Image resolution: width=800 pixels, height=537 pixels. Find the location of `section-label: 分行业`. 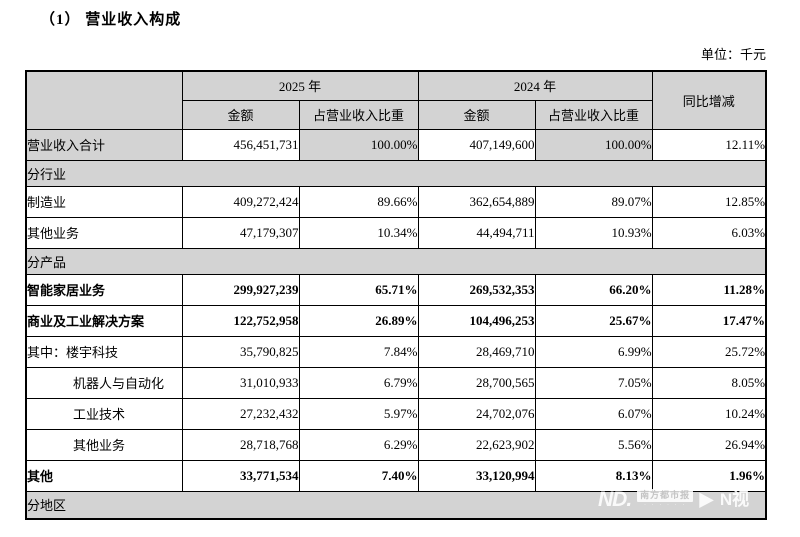

section-label: 分行业 is located at coordinates (396, 173).